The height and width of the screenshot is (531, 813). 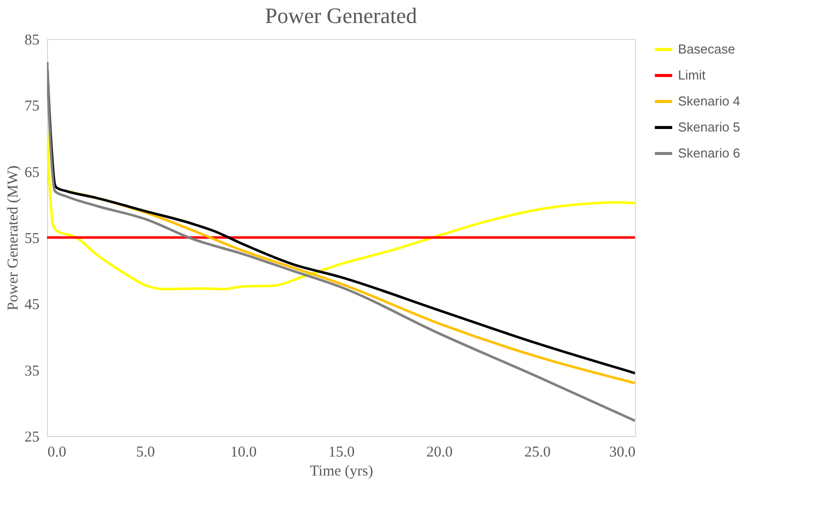 I want to click on x-tick-label: 5.0, so click(x=145, y=452).